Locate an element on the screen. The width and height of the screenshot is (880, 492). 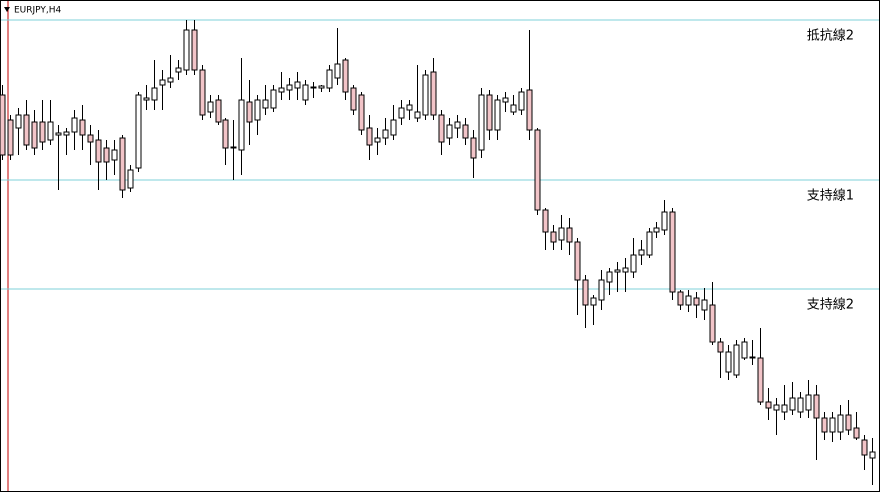
level-label: 支持線2 is located at coordinates (830, 305).